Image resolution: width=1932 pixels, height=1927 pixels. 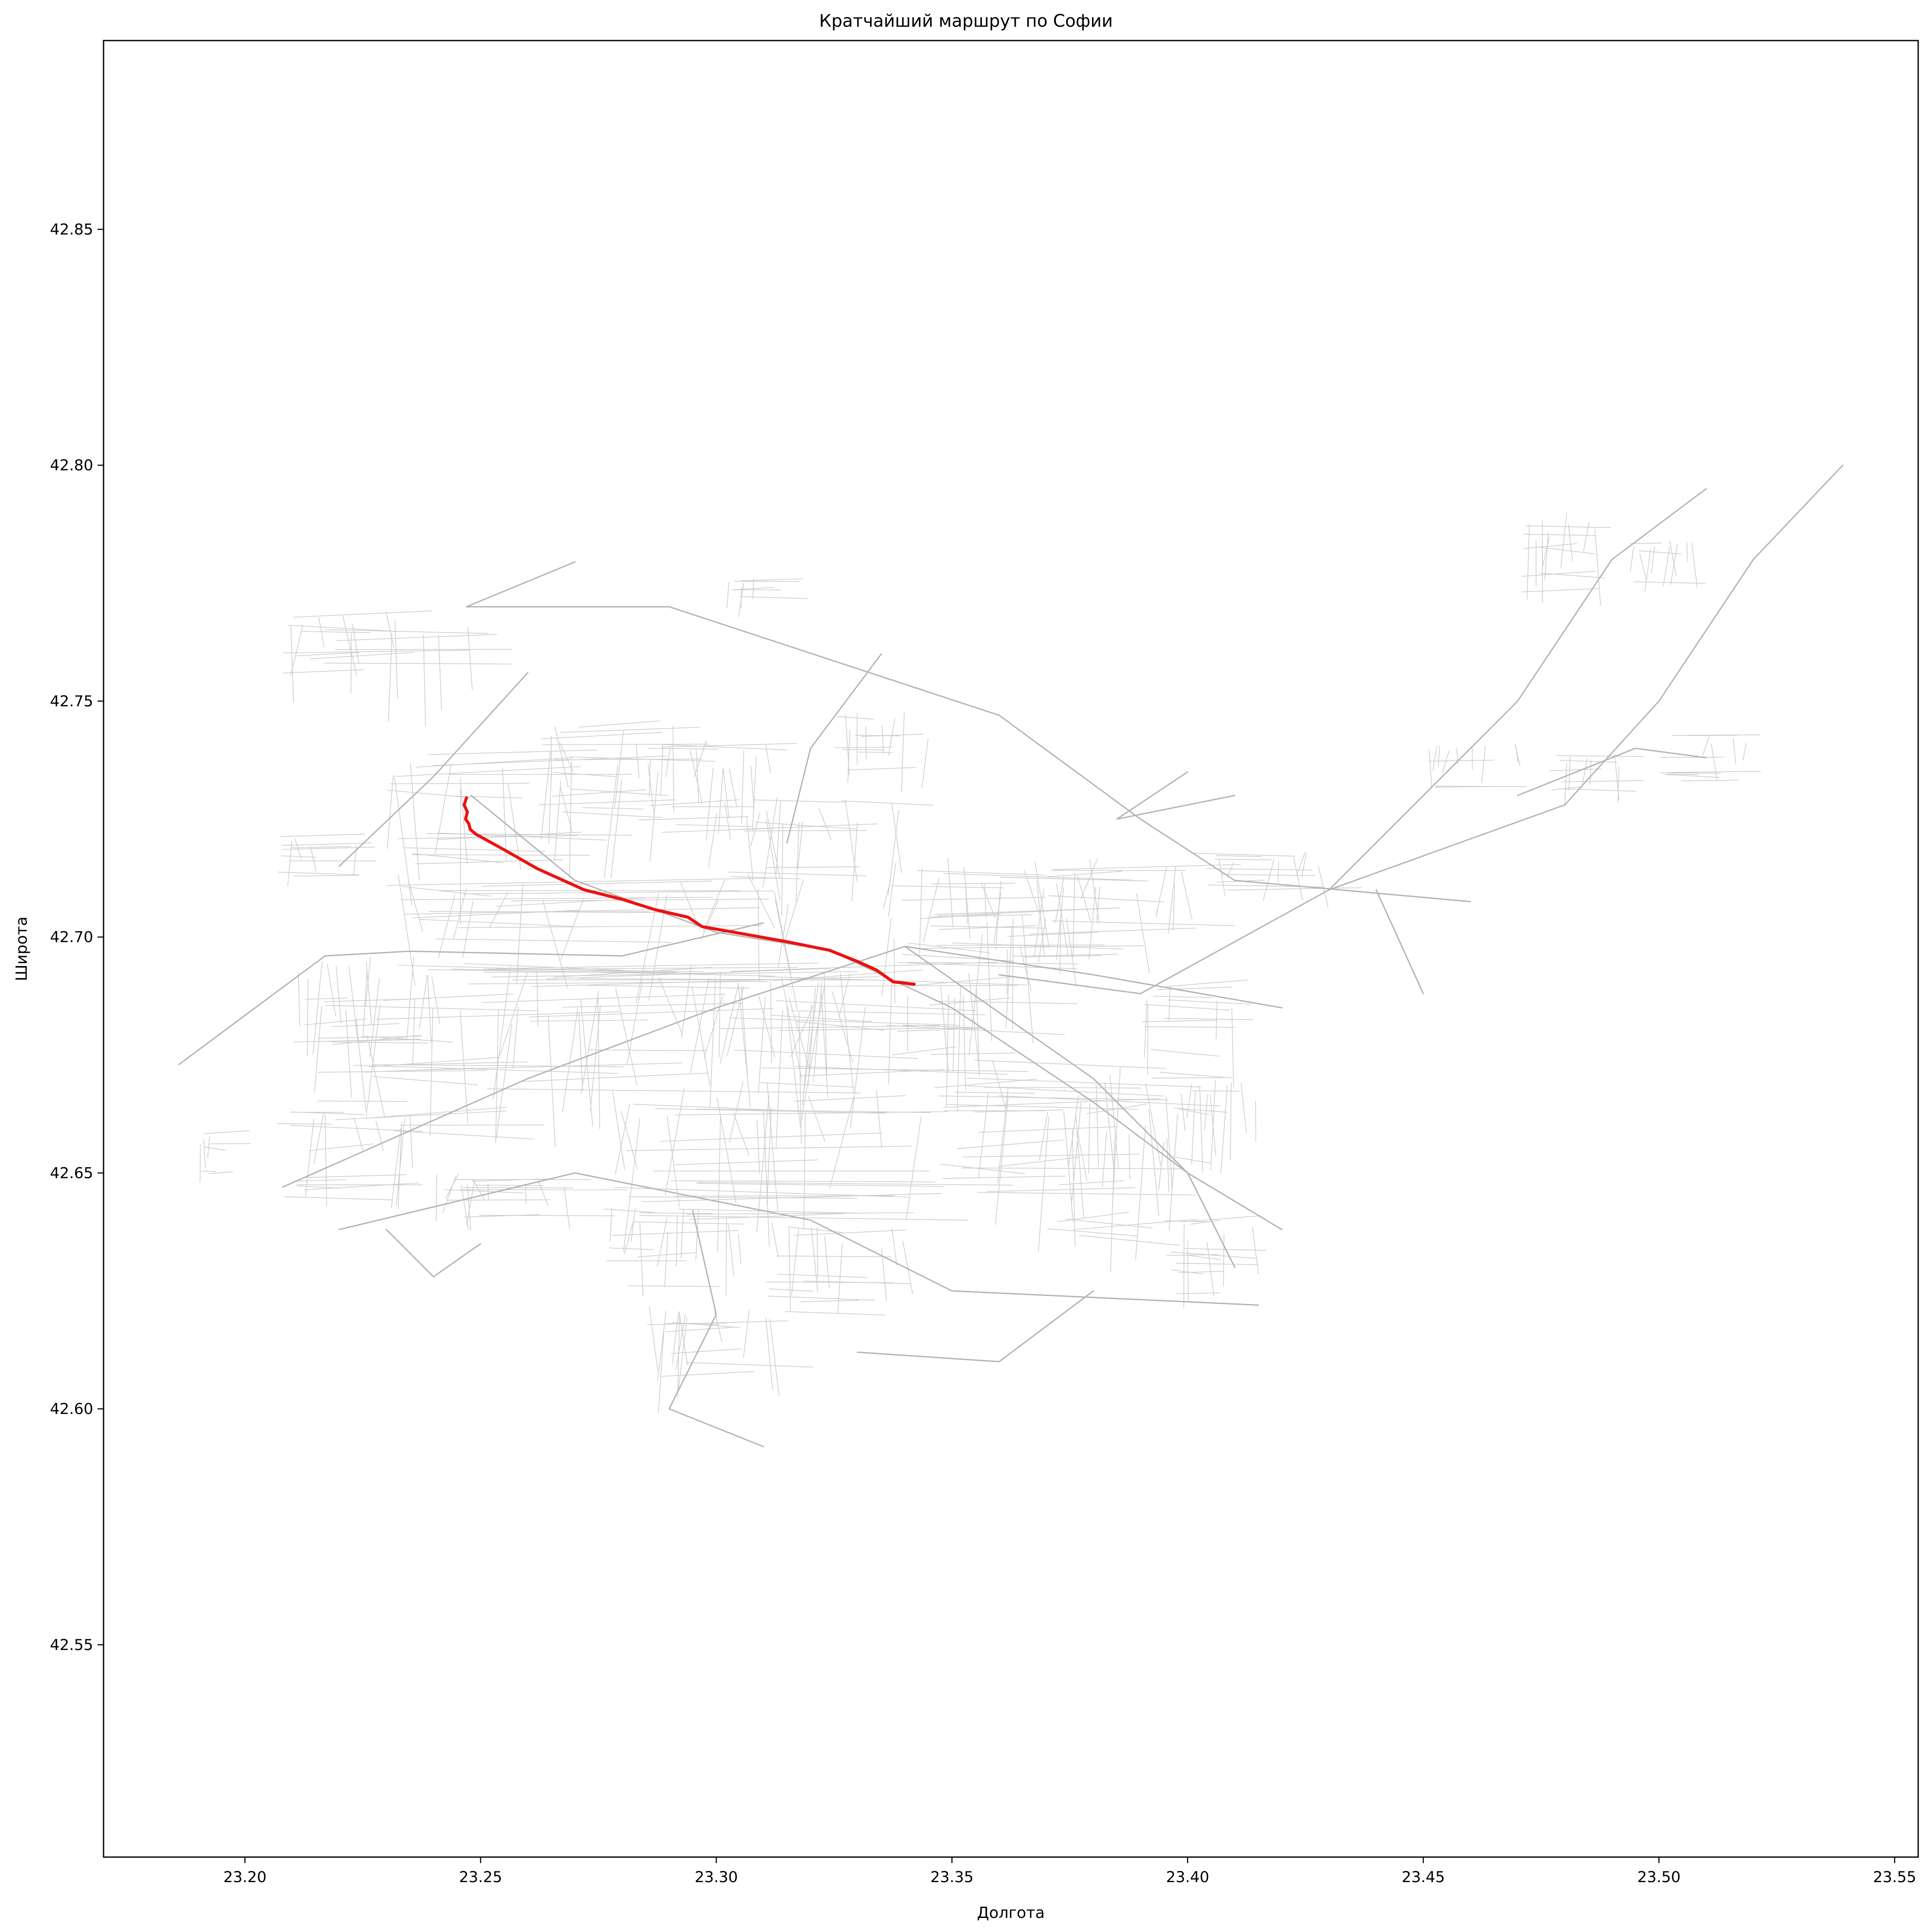 What do you see at coordinates (1423, 1878) in the screenshot?
I see `x-tick-label: 23.45` at bounding box center [1423, 1878].